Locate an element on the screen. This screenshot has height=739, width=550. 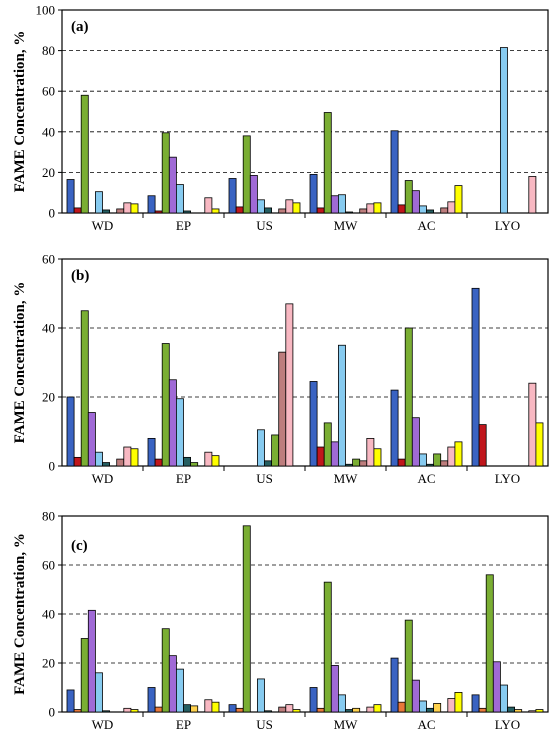
x-category-label: AC is located at coordinates (426, 724).